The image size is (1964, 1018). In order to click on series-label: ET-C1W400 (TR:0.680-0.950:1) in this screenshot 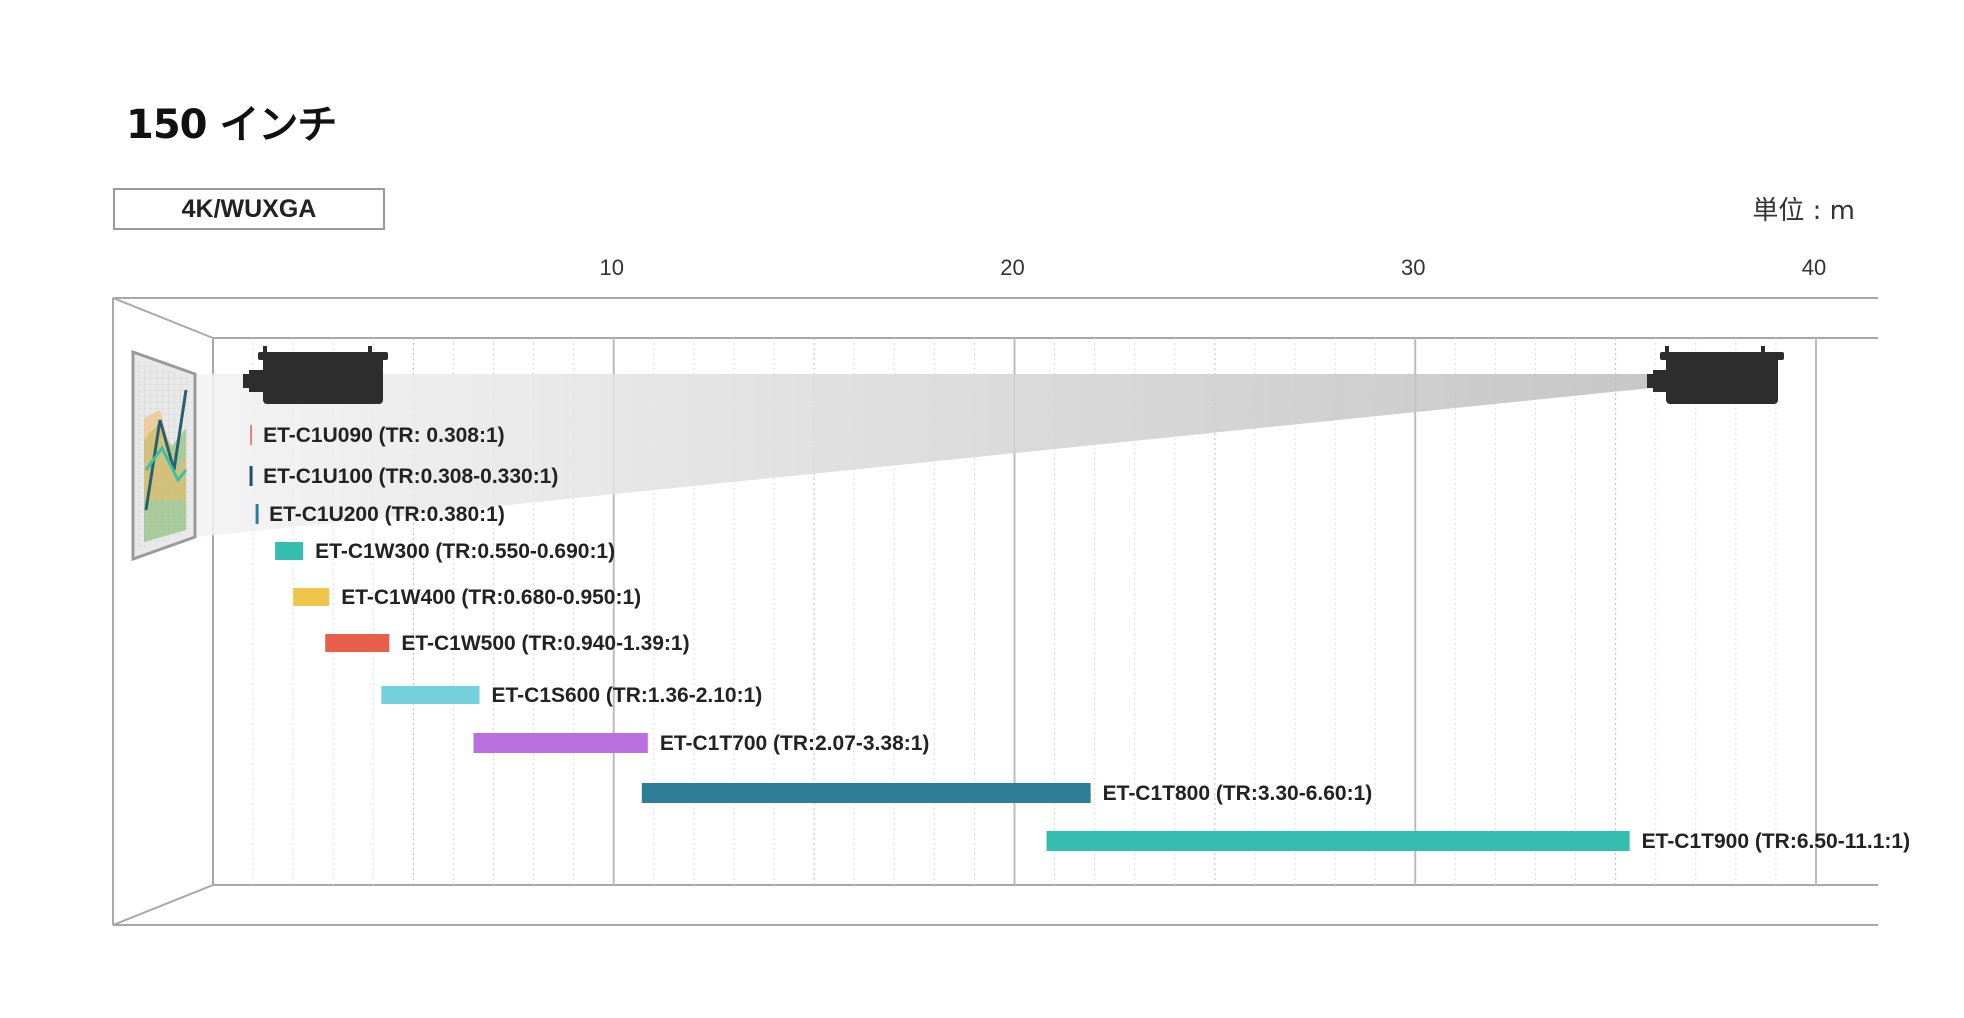, I will do `click(491, 597)`.